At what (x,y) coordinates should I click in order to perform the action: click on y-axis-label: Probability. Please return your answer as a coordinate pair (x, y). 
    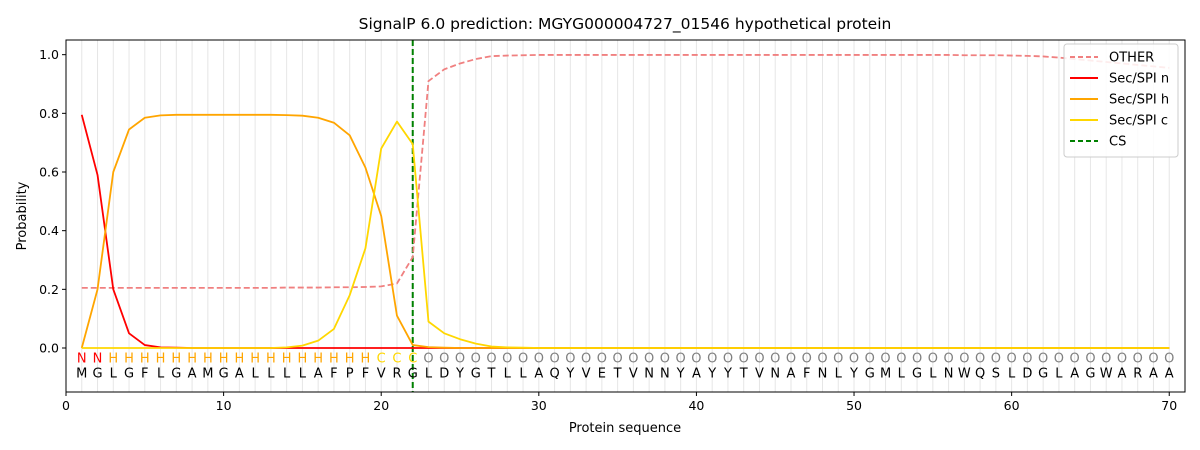
    Looking at the image, I should click on (22, 215).